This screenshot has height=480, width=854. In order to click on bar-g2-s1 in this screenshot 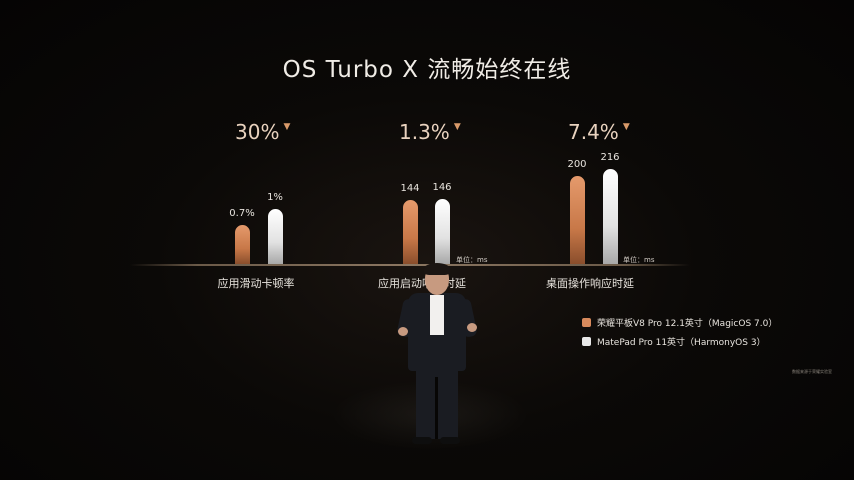, I will do `click(410, 232)`.